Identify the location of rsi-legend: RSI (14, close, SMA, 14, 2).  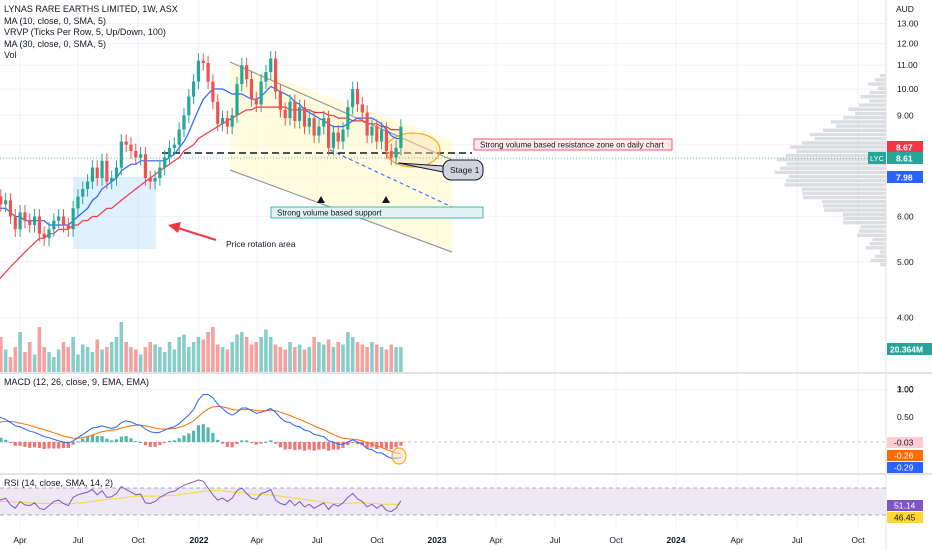
(59, 483).